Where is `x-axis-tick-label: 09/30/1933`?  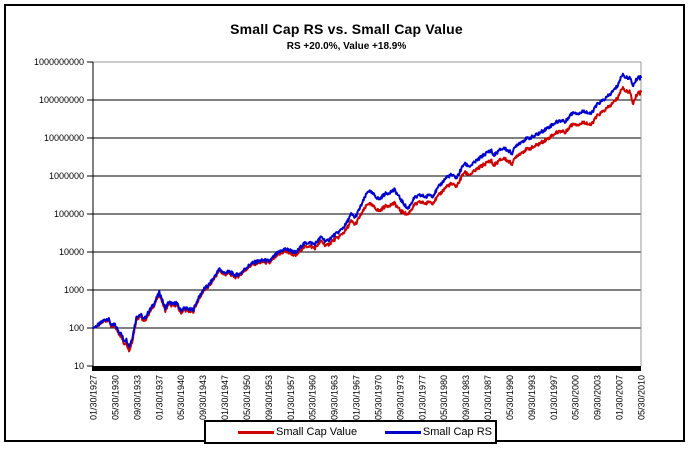 x-axis-tick-label: 09/30/1933 is located at coordinates (137, 397).